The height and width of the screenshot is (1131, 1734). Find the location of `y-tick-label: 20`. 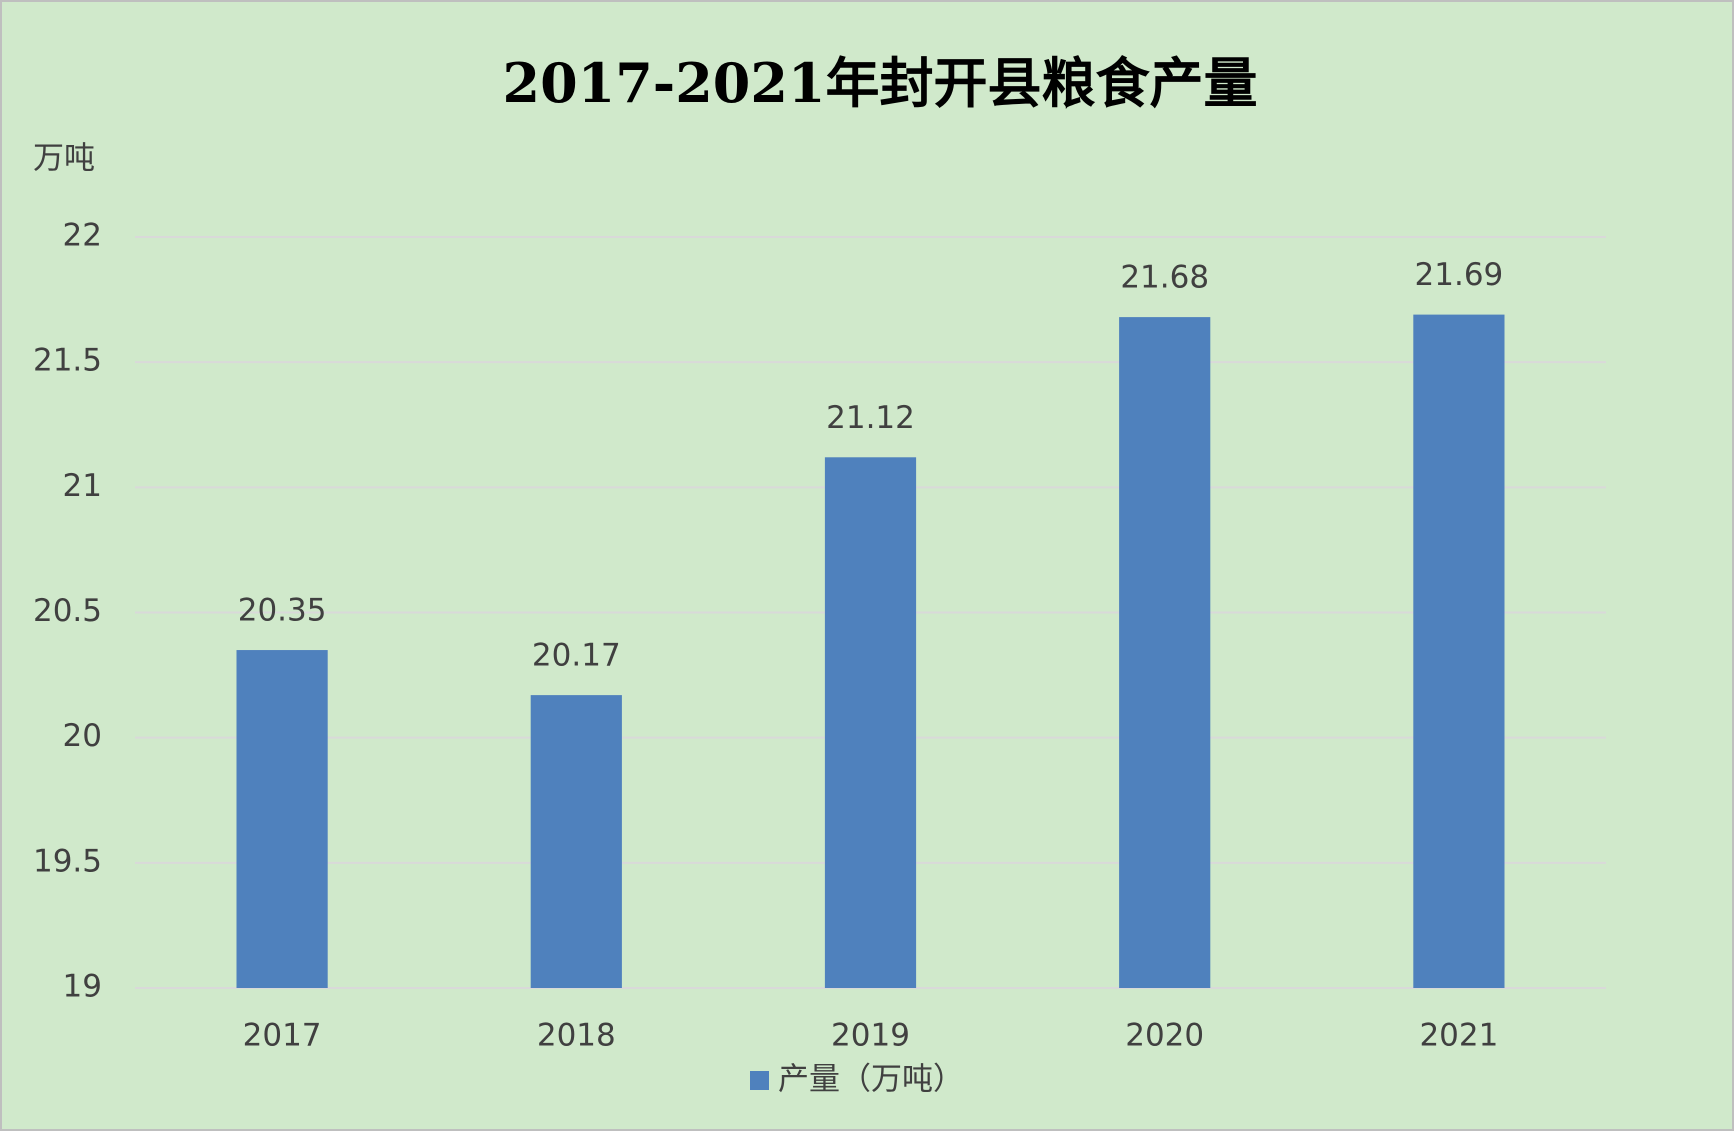

y-tick-label: 20 is located at coordinates (82, 736).